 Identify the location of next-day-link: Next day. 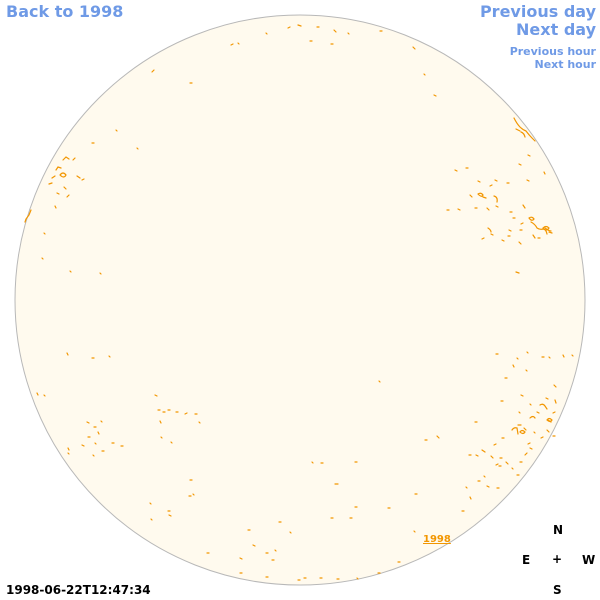
(556, 29).